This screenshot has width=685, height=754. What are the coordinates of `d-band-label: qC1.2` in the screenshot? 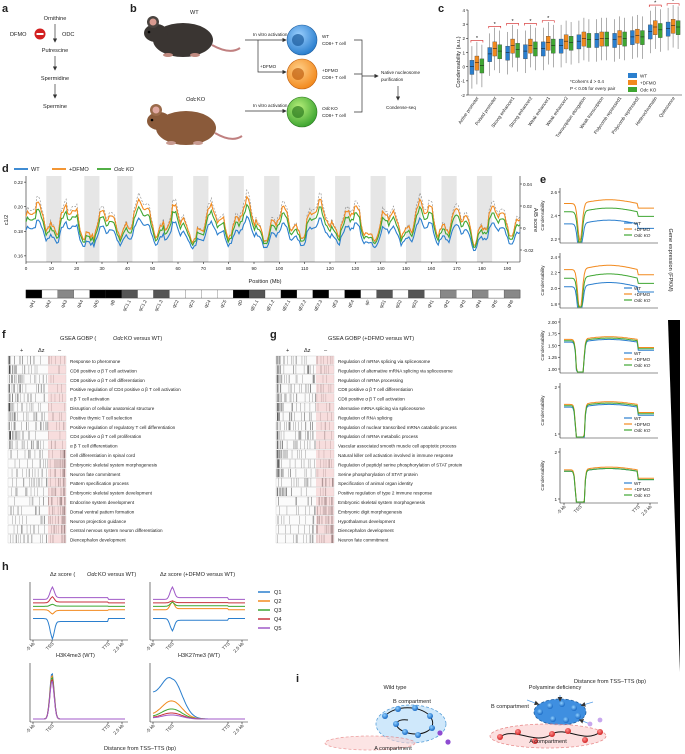 It's located at (142, 306).